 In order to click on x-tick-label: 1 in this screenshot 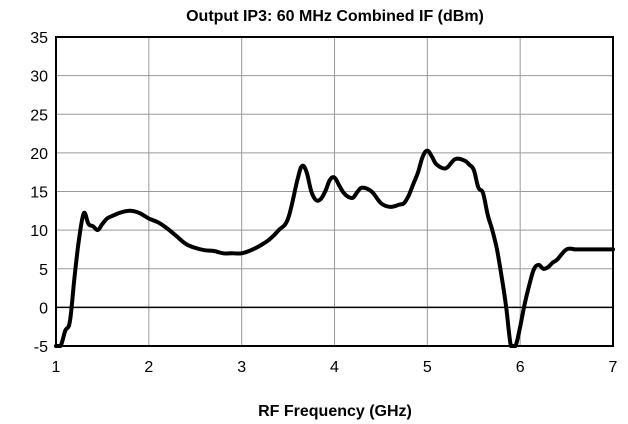, I will do `click(56, 367)`.